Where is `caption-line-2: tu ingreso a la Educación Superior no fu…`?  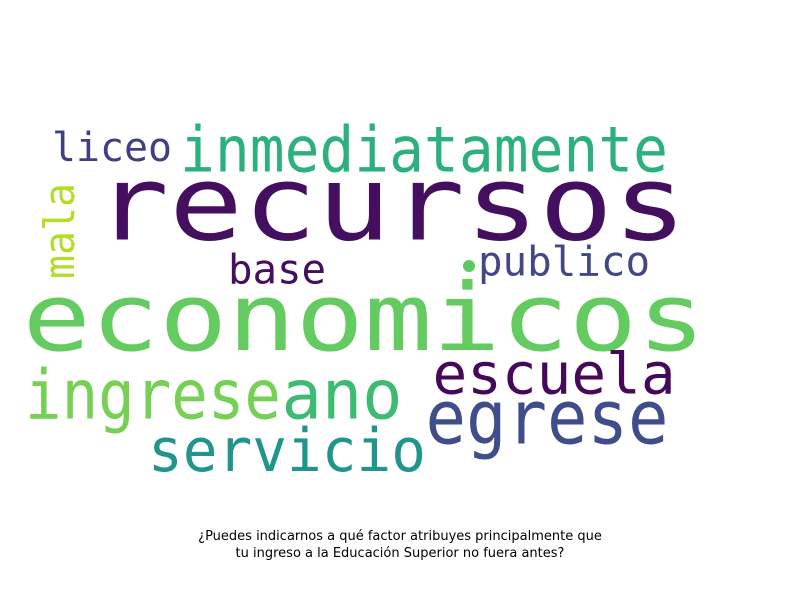 caption-line-2: tu ingreso a la Educación Superior no fu… is located at coordinates (400, 553).